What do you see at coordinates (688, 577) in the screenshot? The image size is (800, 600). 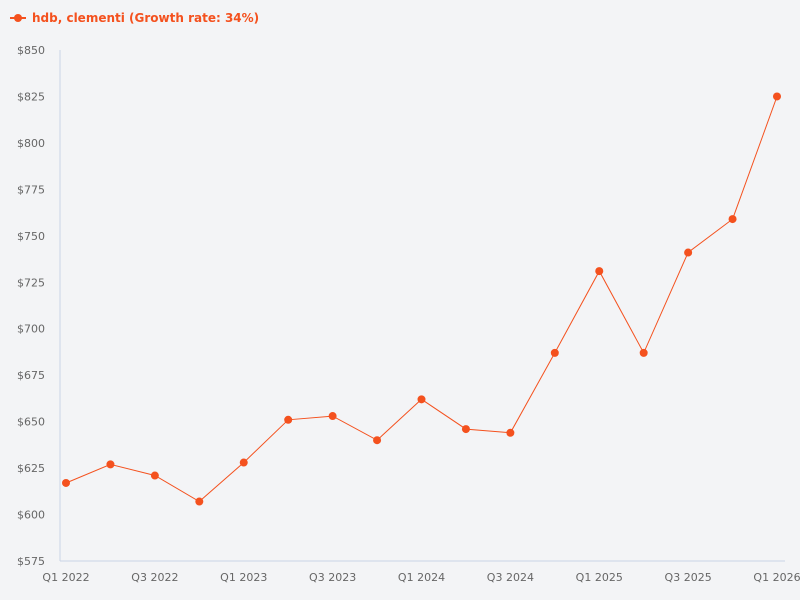 I see `x-tick-label: Q3 2025` at bounding box center [688, 577].